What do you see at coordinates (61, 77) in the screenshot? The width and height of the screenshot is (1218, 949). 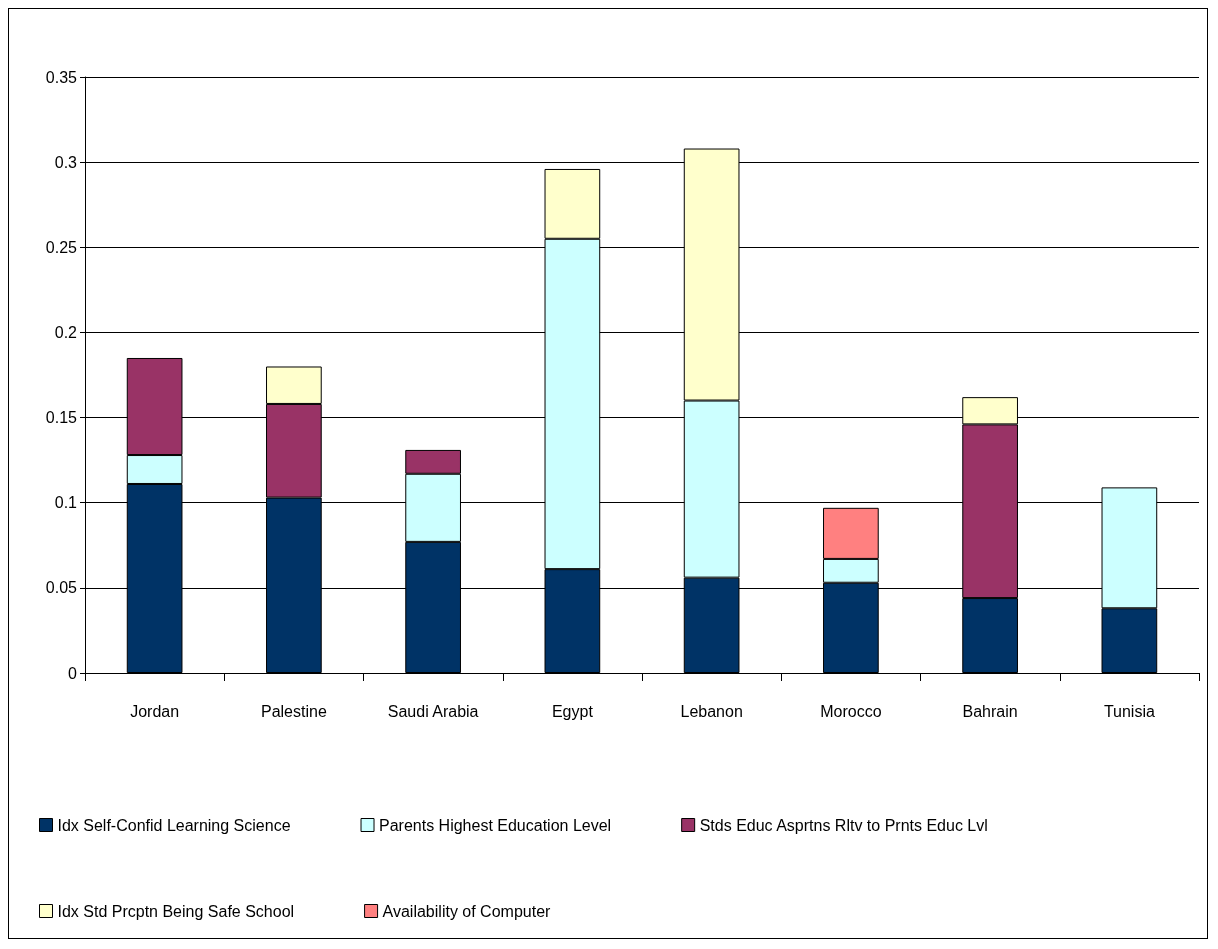 I see `y-tick-label: 0.35` at bounding box center [61, 77].